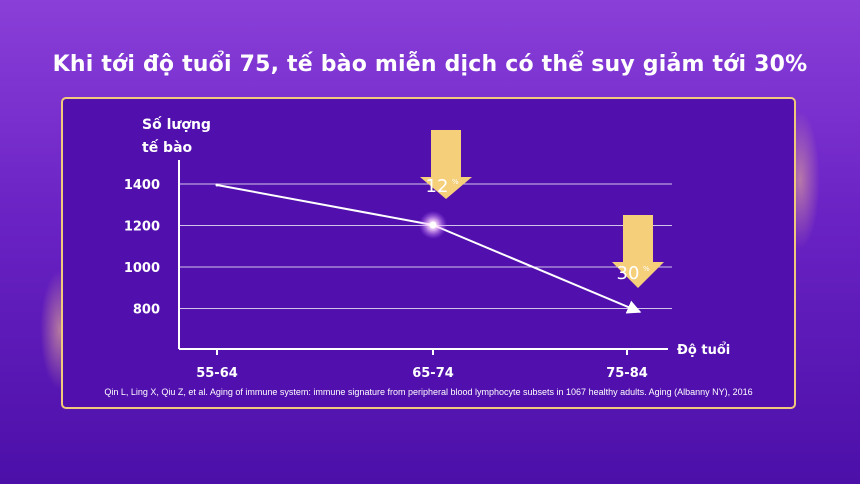 The width and height of the screenshot is (860, 484). Describe the element at coordinates (142, 185) in the screenshot. I see `y-tick-label: 1400` at that location.